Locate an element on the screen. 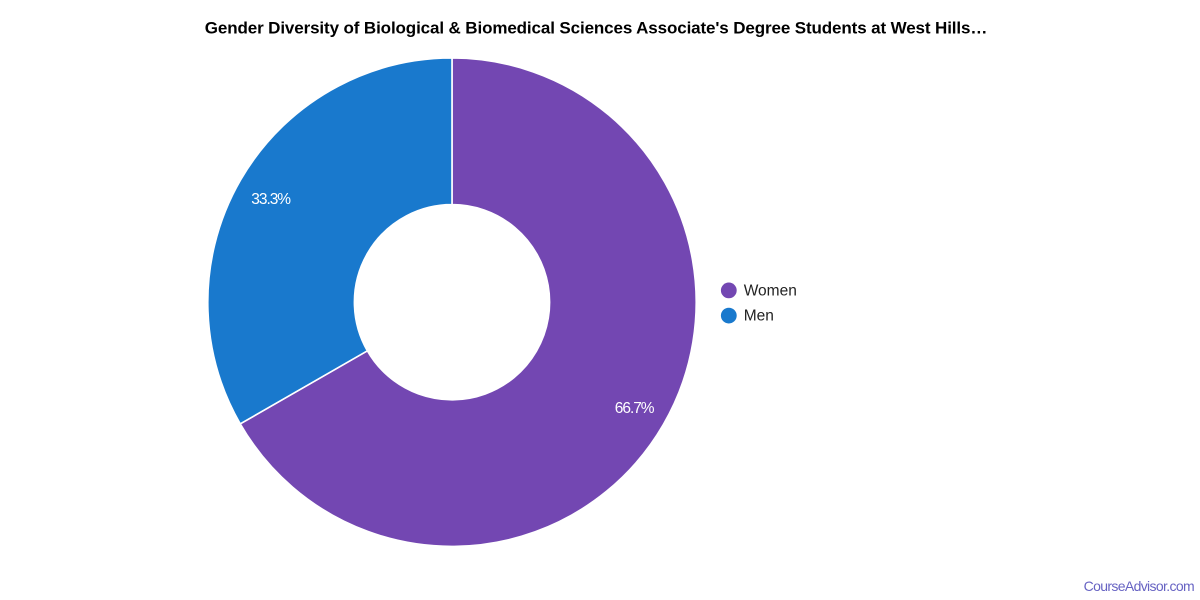 Image resolution: width=1200 pixels, height=600 pixels. svg-text: Men is located at coordinates (759, 316).